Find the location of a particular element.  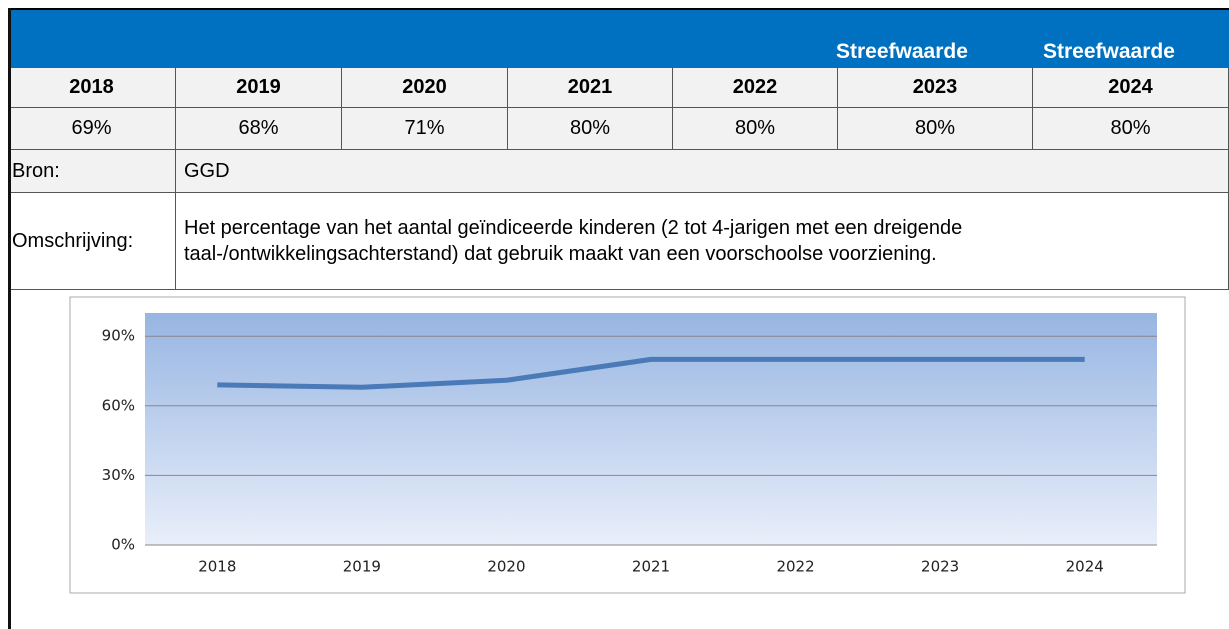

year-cell: 2024 is located at coordinates (1131, 88).